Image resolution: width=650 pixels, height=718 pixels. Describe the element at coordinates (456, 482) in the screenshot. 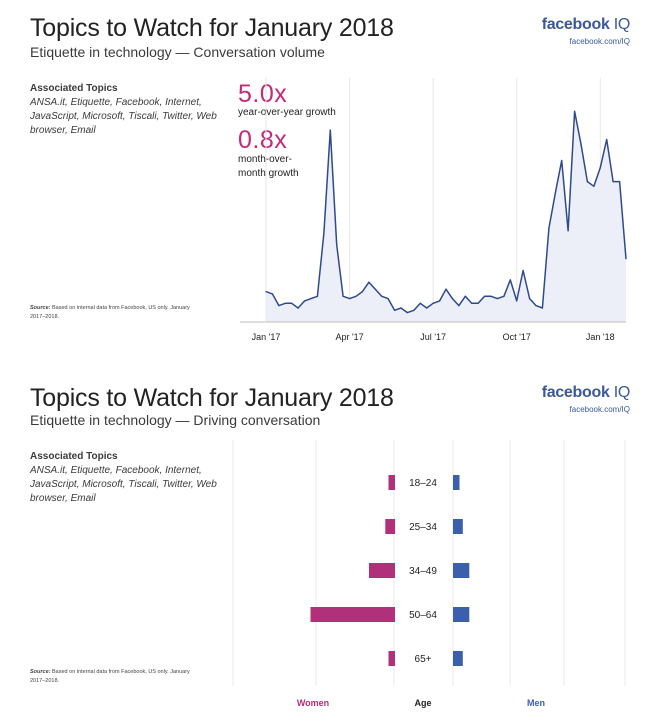

I see `men-bar-18–24` at that location.